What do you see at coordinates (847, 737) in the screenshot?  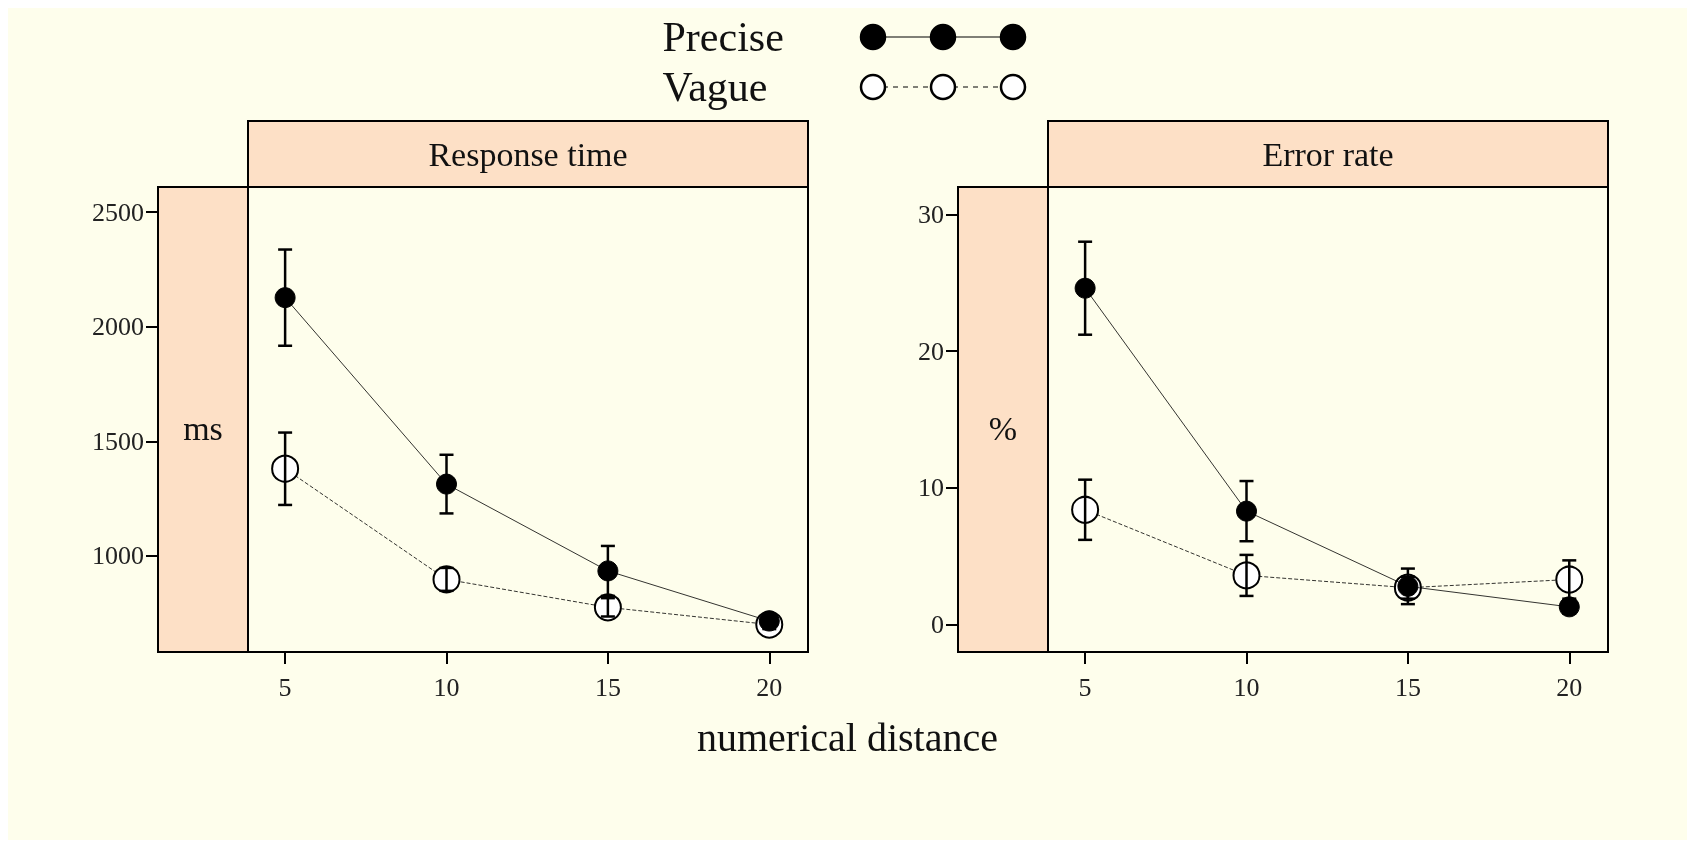 I see `x-axis-title: numerical distance` at bounding box center [847, 737].